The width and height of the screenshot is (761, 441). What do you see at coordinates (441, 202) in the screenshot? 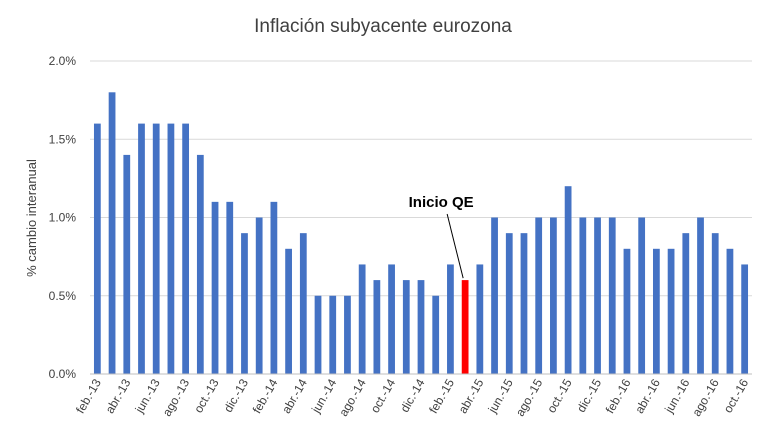
I see `annotation-label: Inicio QE` at bounding box center [441, 202].